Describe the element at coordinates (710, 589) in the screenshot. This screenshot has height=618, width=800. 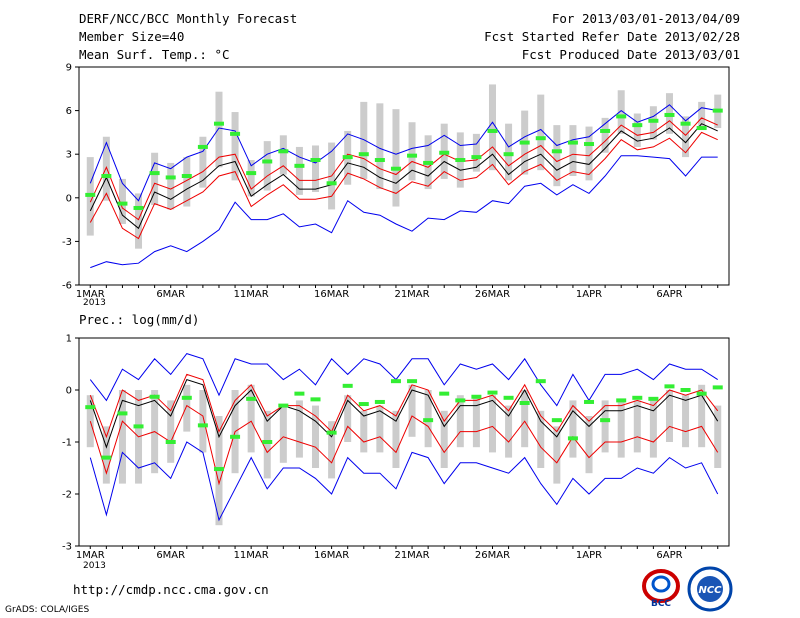
I see `ncc-logo: NCC` at that location.